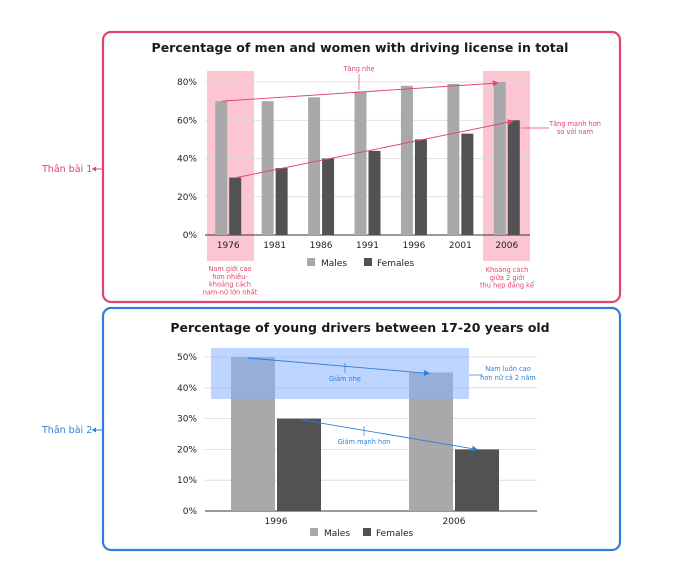 The image size is (700, 583). Describe the element at coordinates (281, 201) in the screenshot. I see `chart-1-bar-females-1981` at that location.